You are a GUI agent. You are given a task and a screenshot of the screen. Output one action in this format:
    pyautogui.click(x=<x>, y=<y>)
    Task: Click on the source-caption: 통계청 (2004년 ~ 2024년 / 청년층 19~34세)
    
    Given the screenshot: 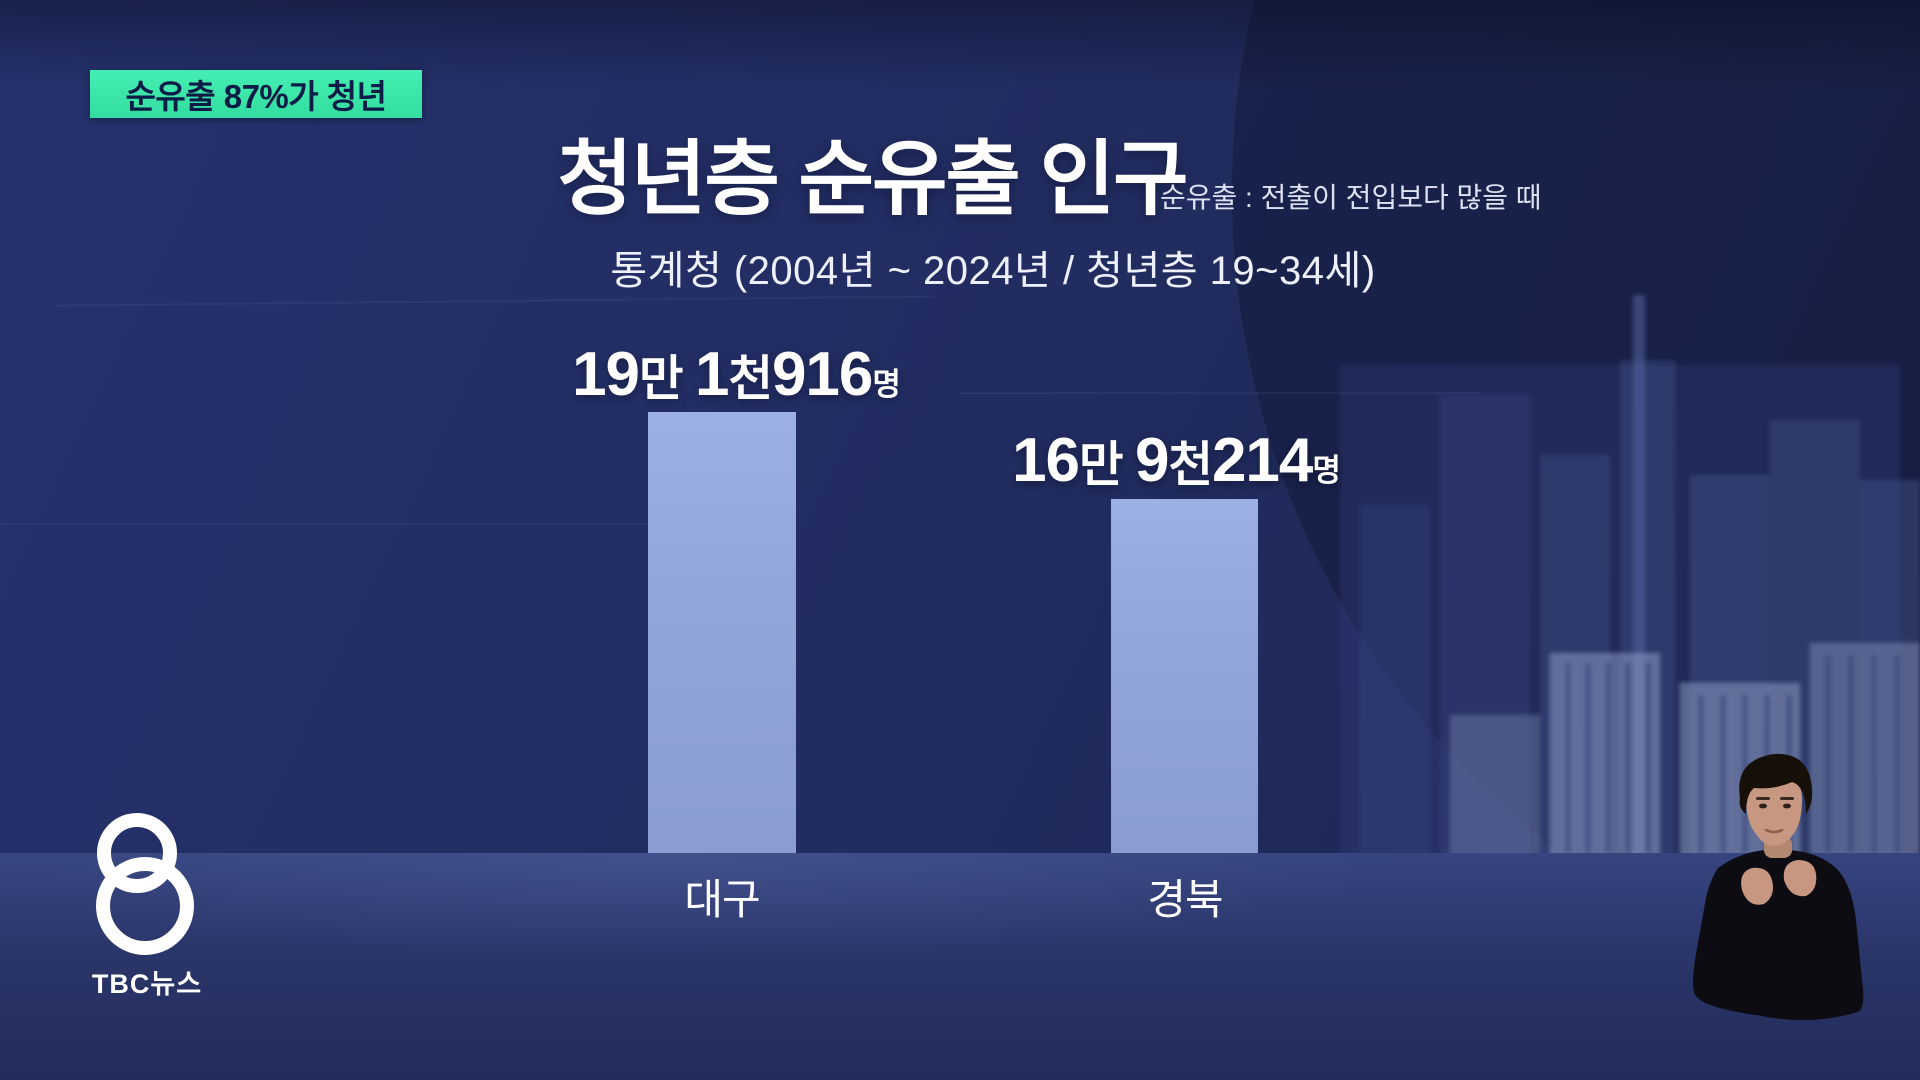 What is the action you would take?
    pyautogui.click(x=993, y=271)
    